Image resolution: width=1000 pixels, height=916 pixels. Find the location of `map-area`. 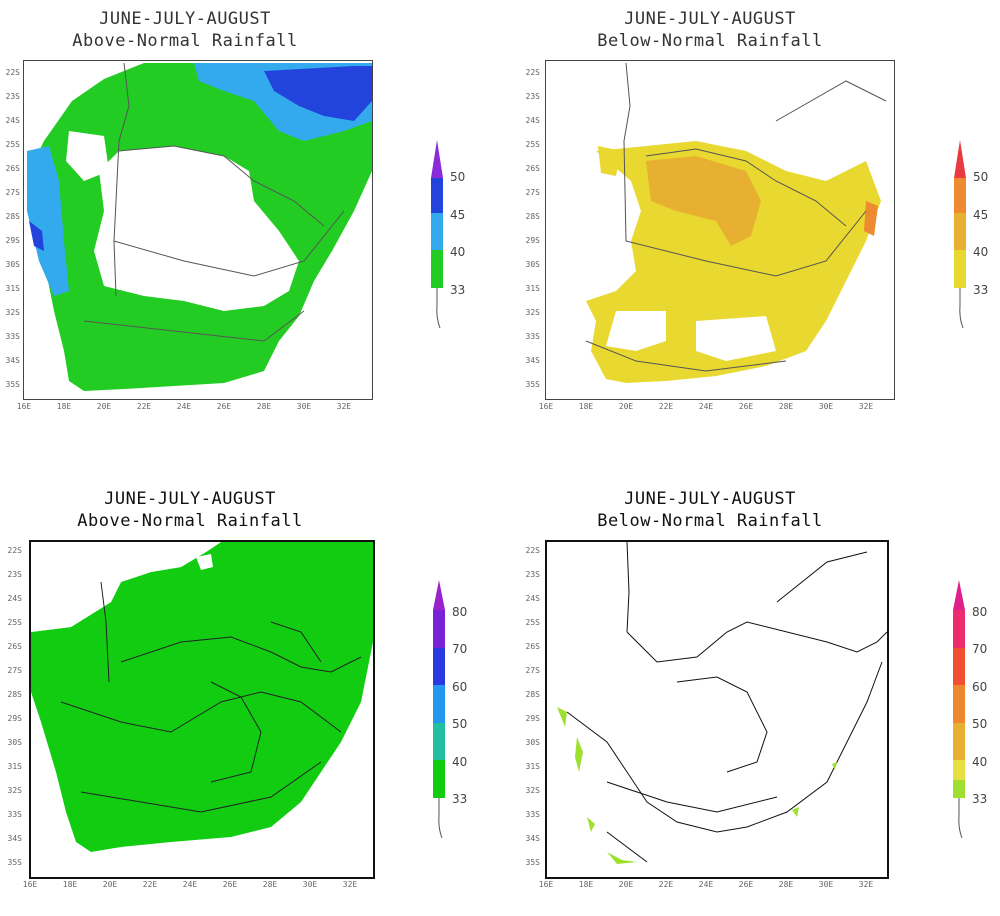

map-area is located at coordinates (720, 230).